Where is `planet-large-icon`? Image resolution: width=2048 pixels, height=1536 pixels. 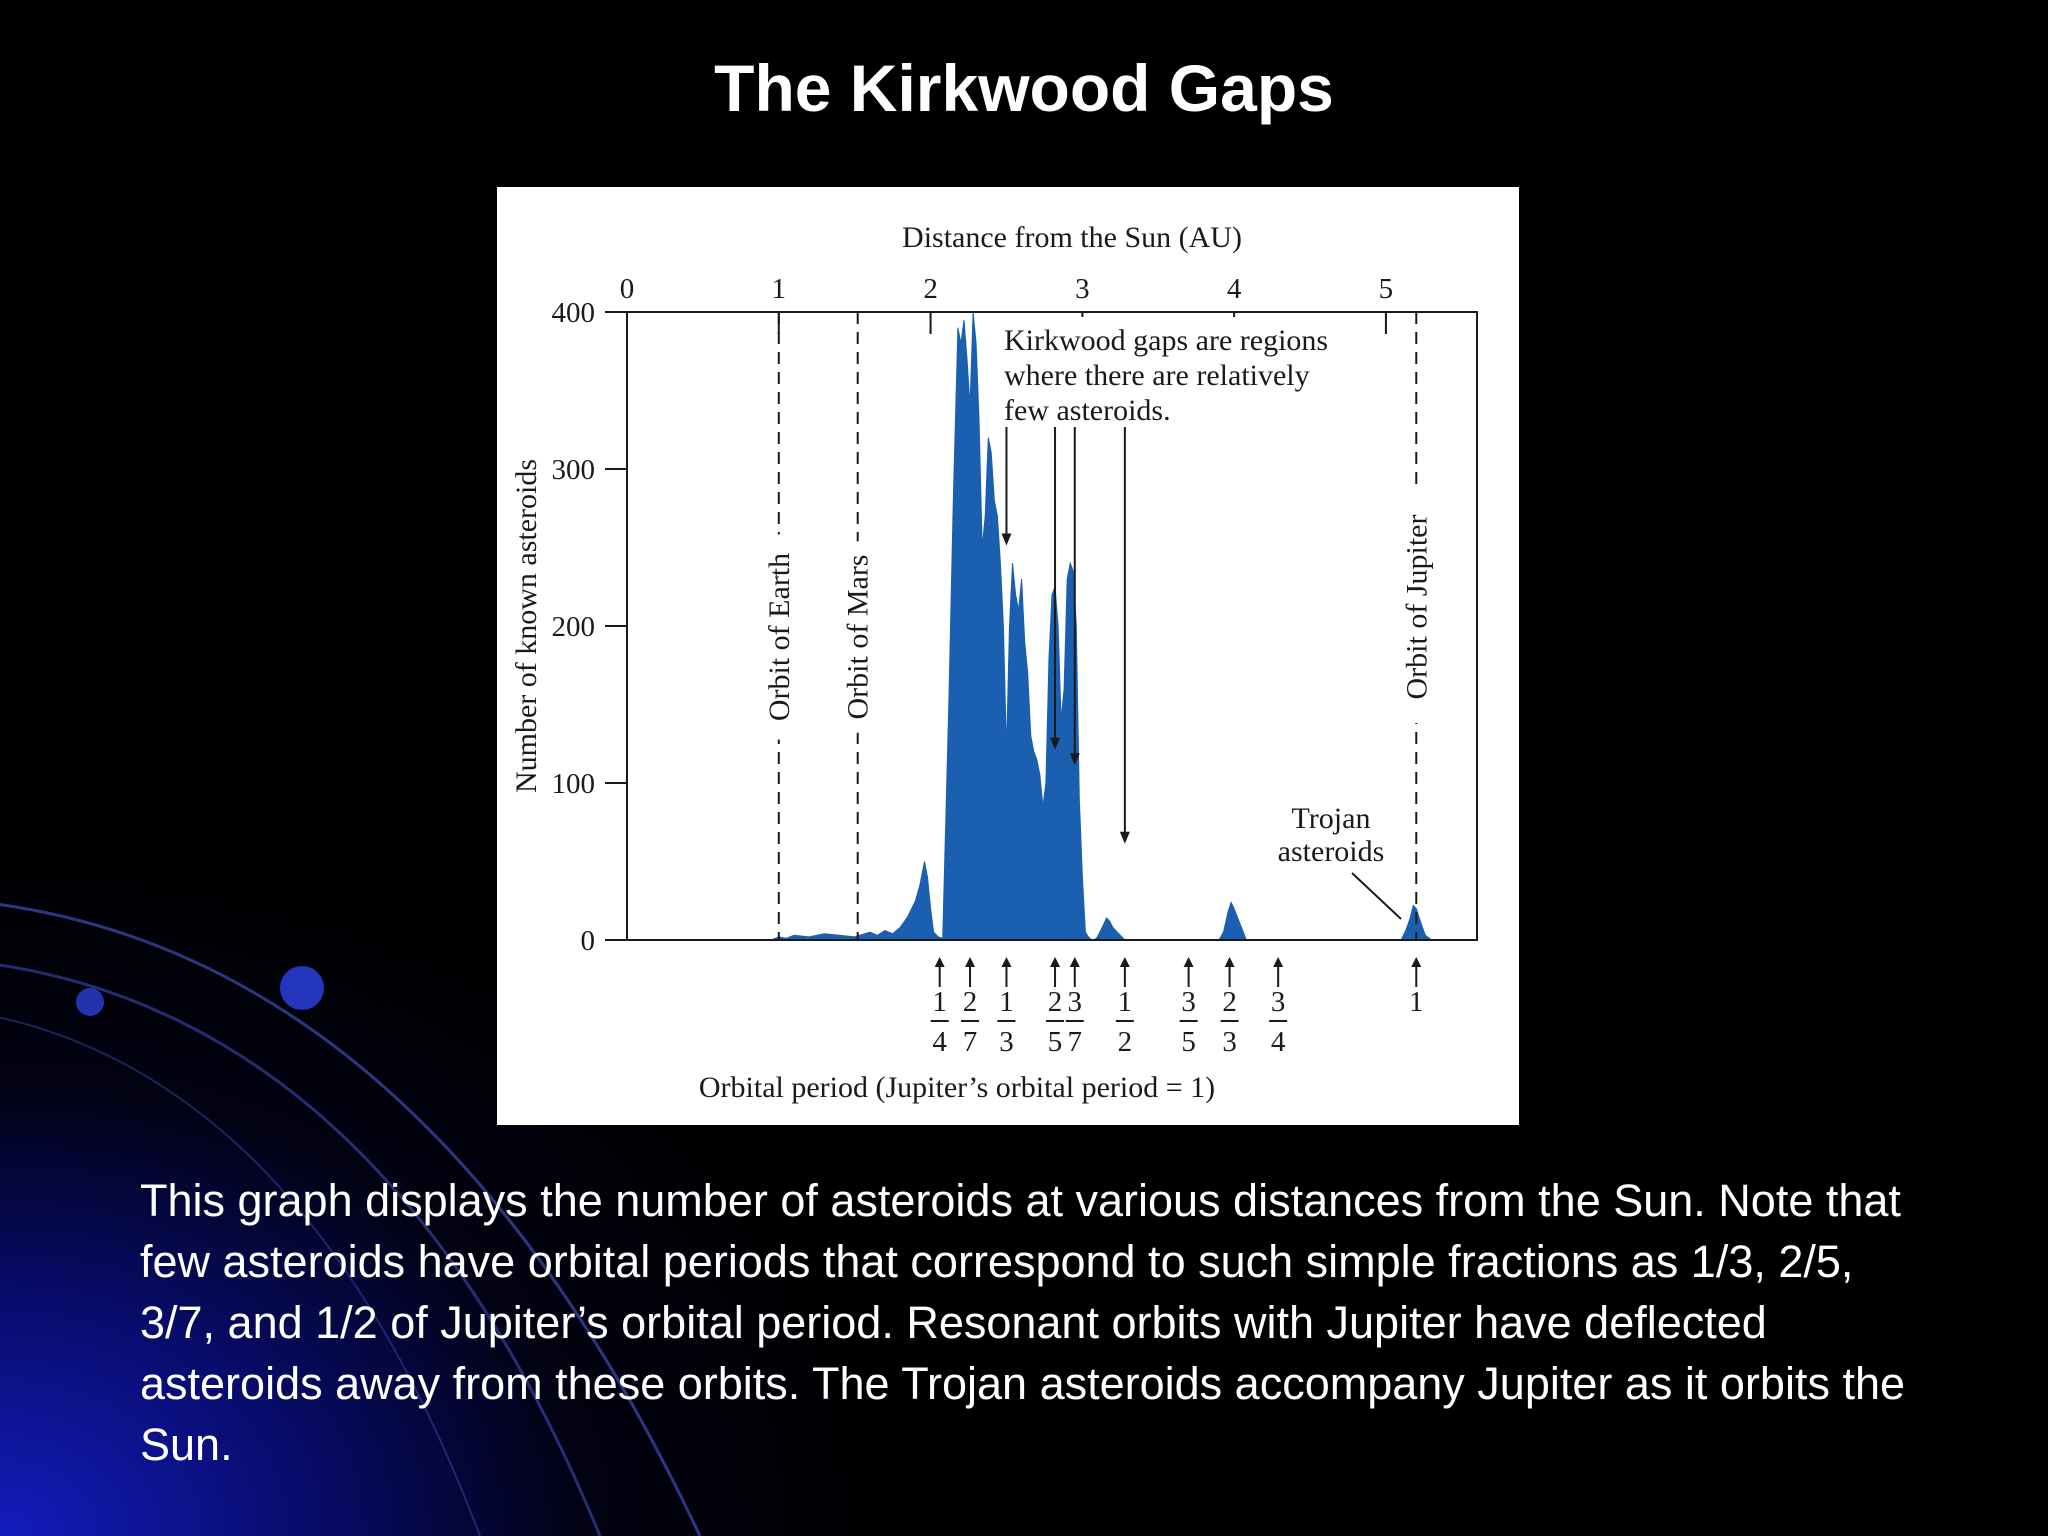 planet-large-icon is located at coordinates (302, 988).